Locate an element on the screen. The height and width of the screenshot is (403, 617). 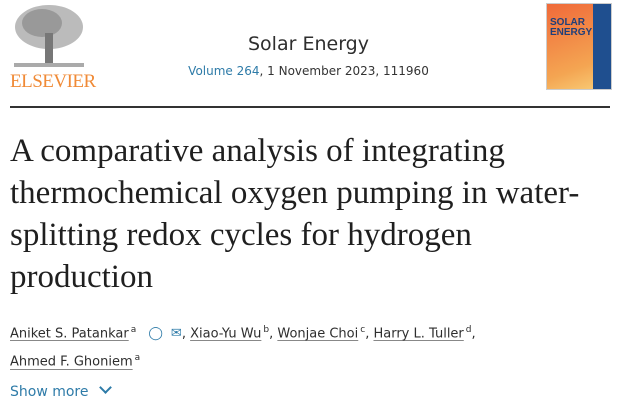
journal-cover: SOLAR ENERGY is located at coordinates (579, 46).